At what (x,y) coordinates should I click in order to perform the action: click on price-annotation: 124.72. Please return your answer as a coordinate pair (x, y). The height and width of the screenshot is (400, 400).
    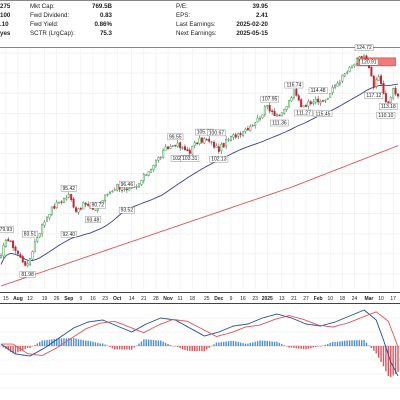
    Looking at the image, I should click on (364, 47).